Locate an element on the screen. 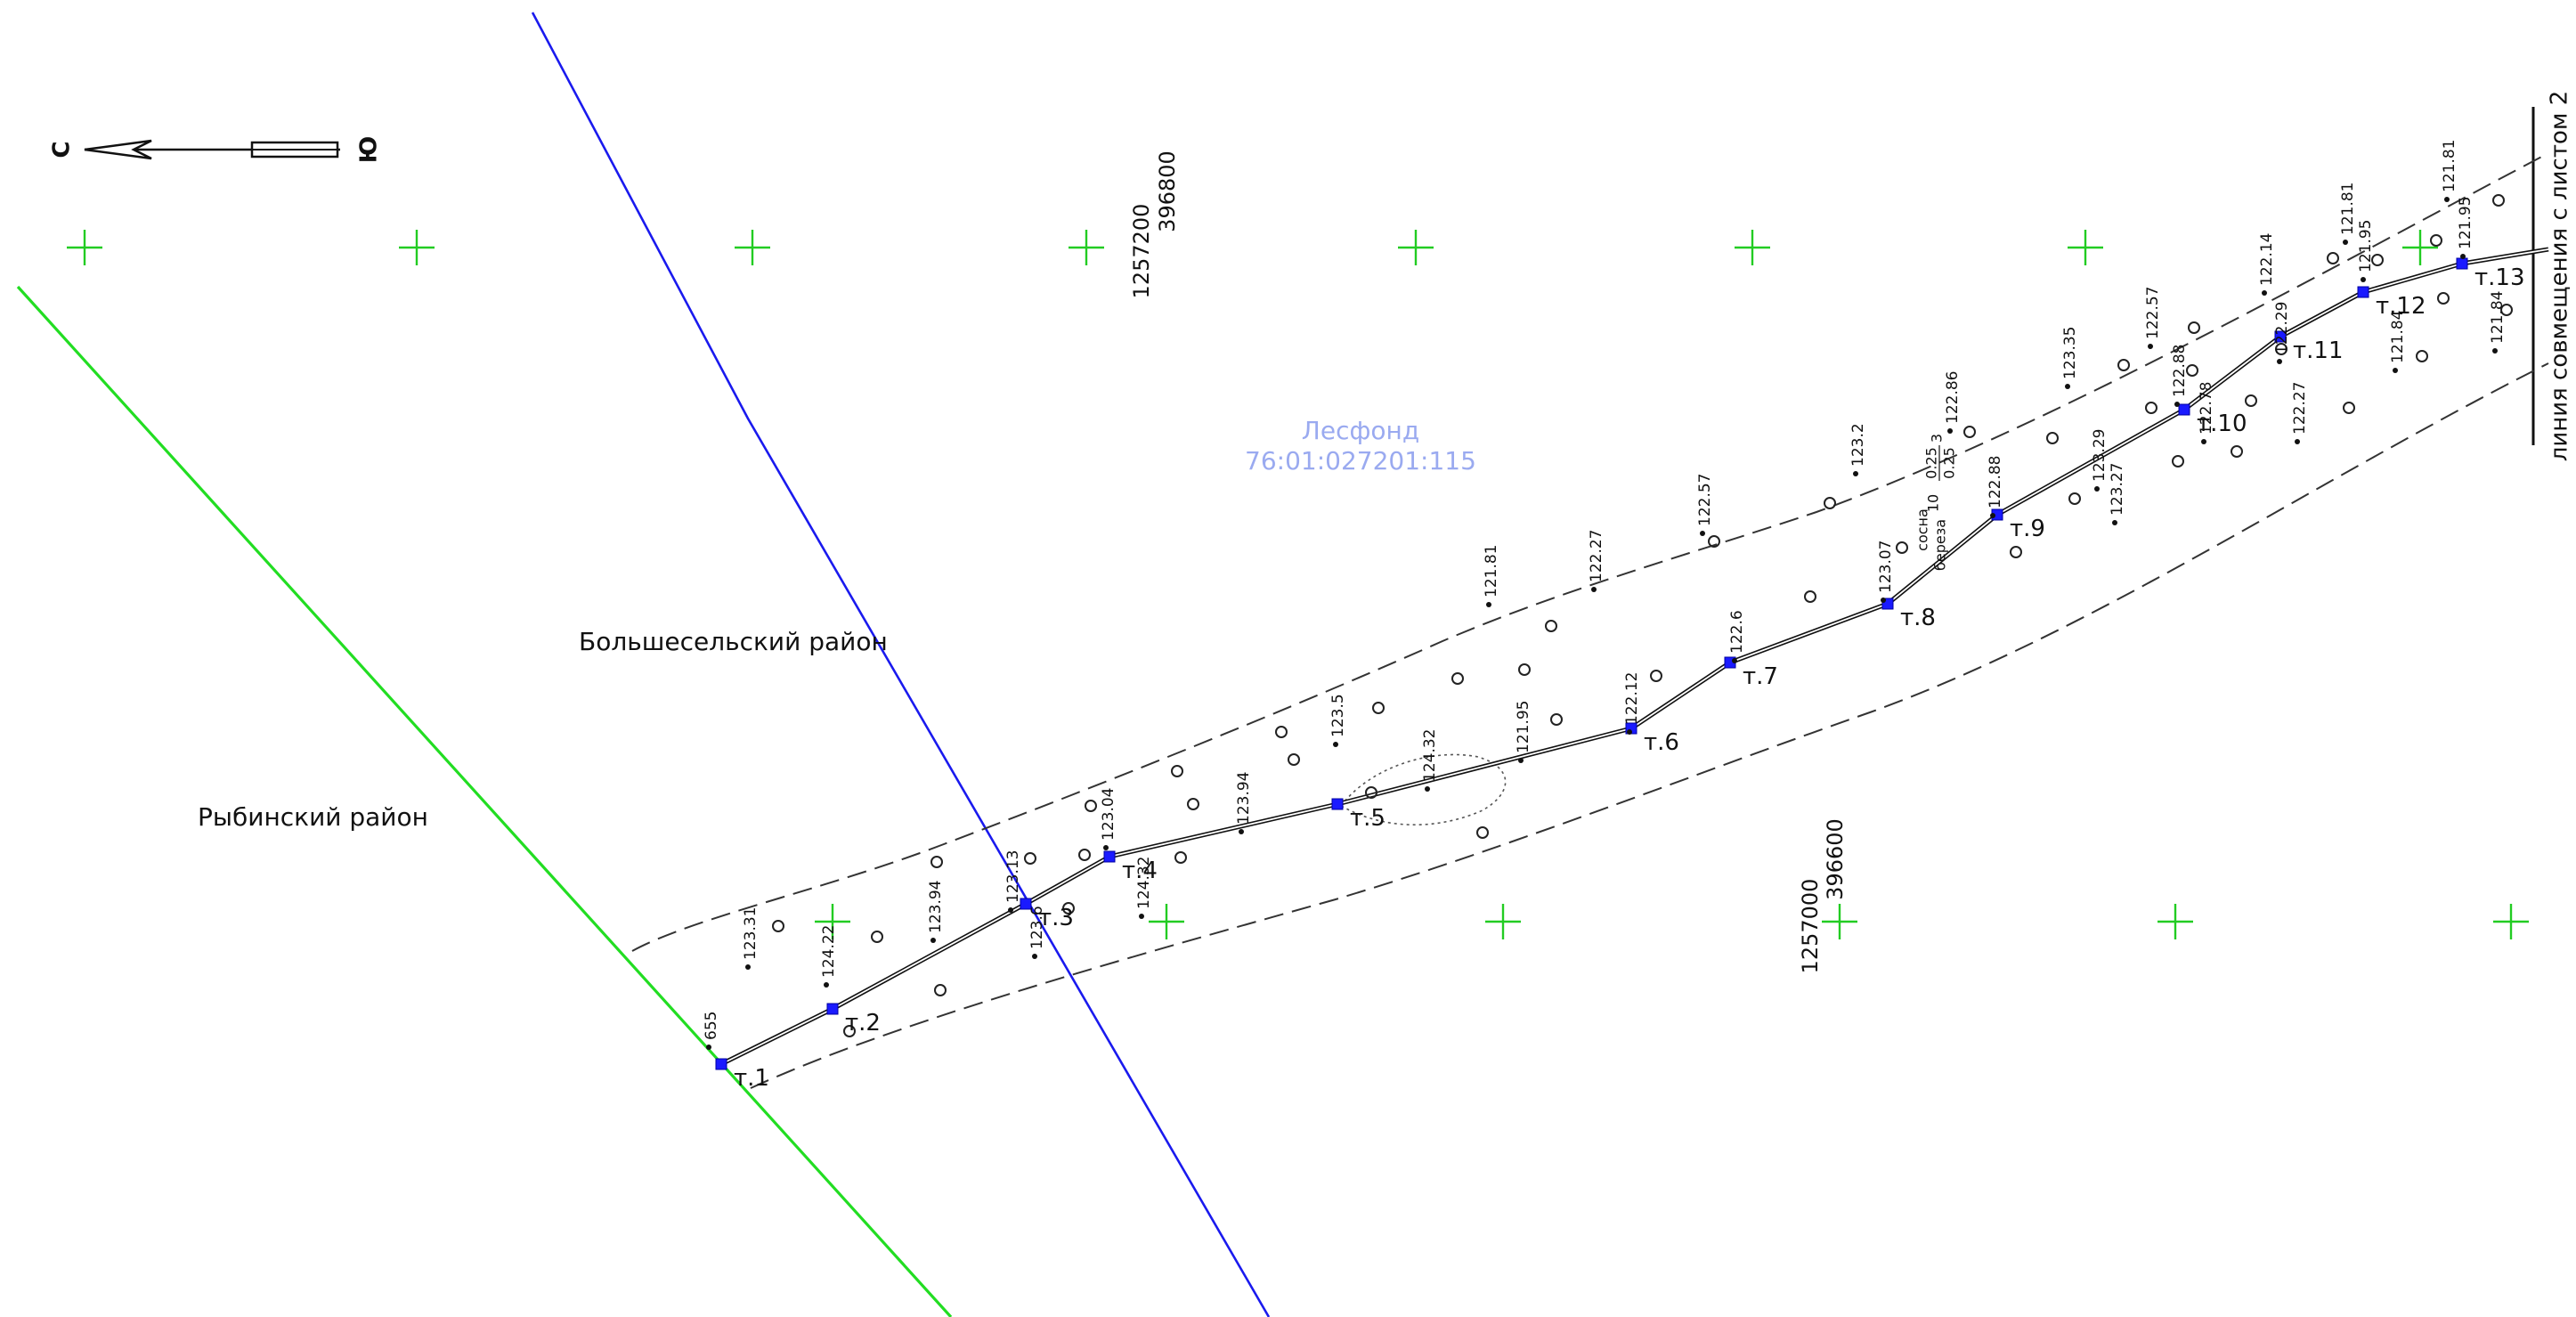 The image size is (2576, 1317). elevation-mark: 121.84 is located at coordinates (2398, 342).